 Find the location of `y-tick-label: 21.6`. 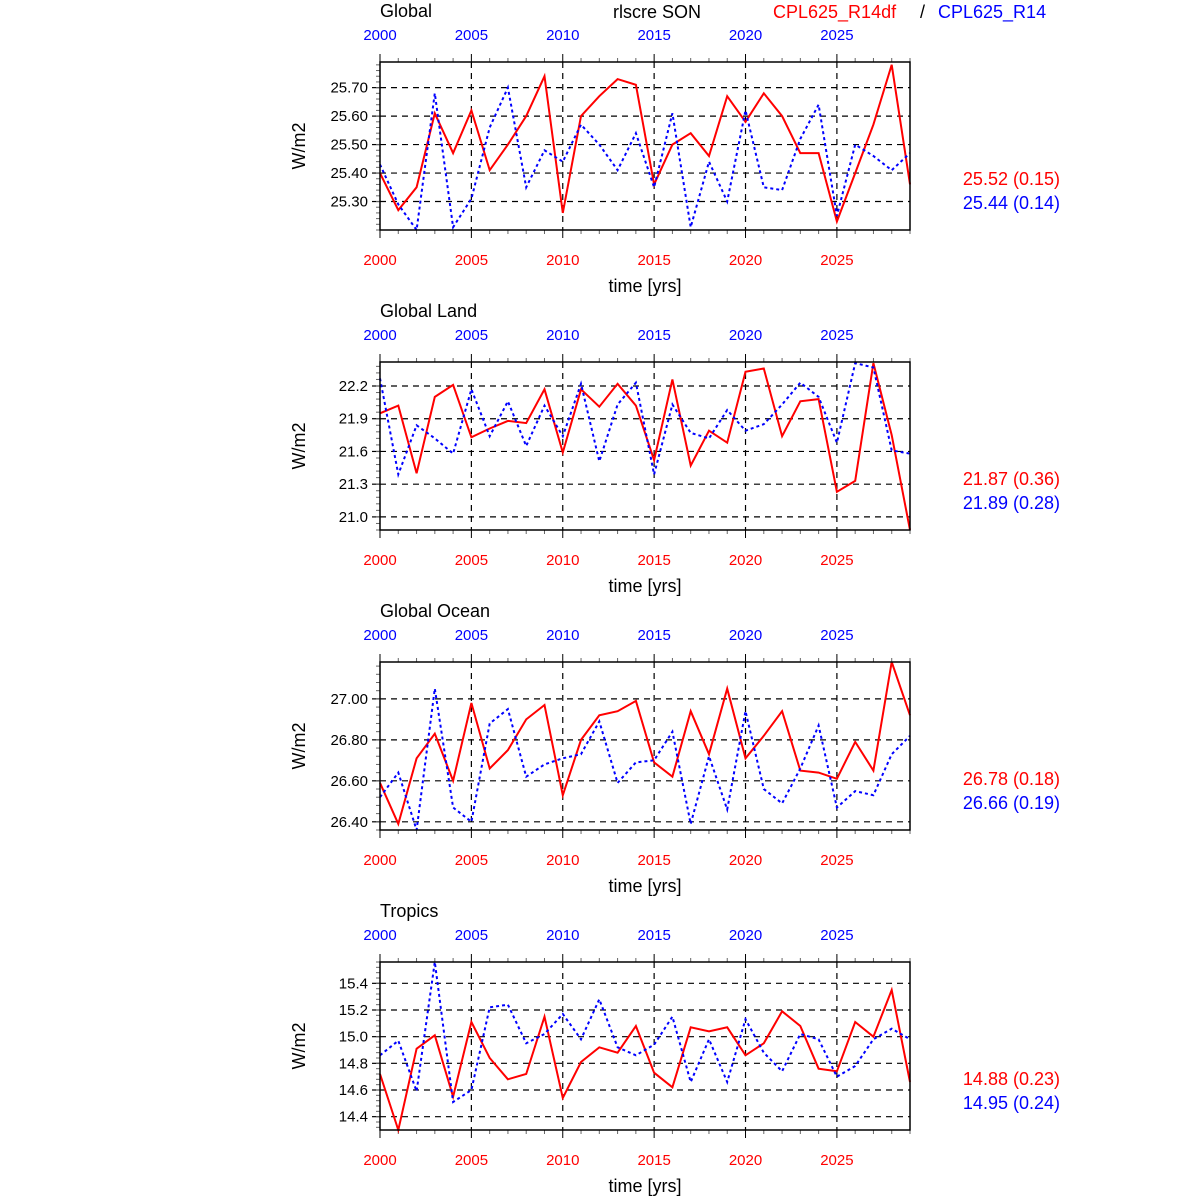

y-tick-label: 21.6 is located at coordinates (353, 451).